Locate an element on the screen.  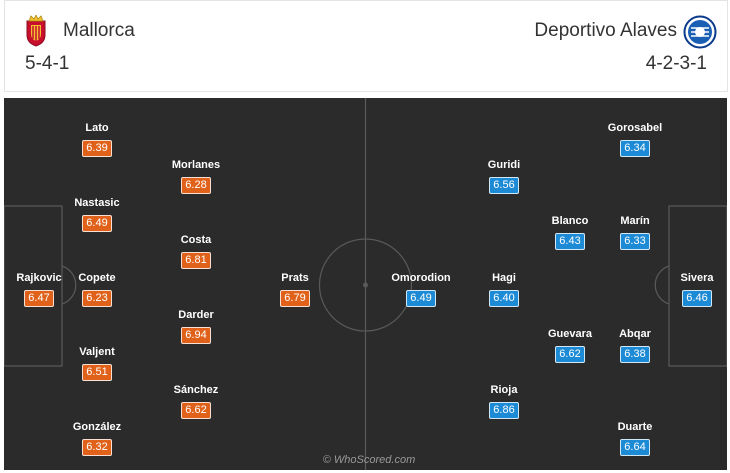
alaves-crest-icon is located at coordinates (700, 34).